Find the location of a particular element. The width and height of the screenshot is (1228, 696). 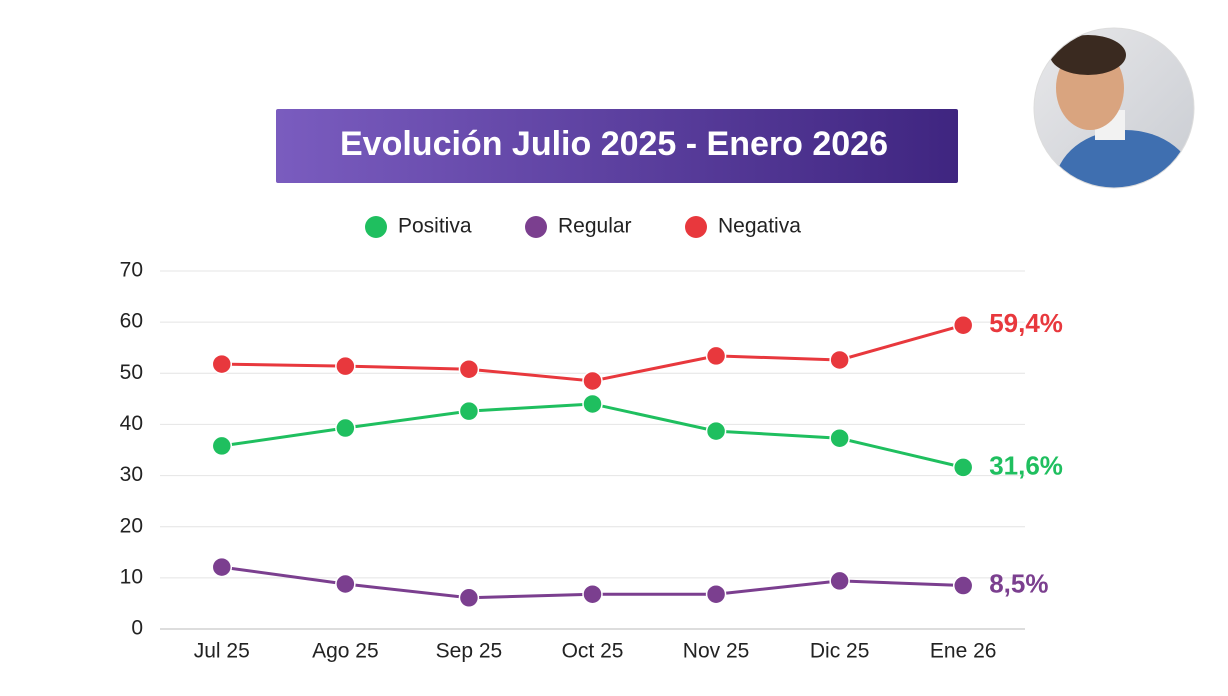

legend-label: Negativa is located at coordinates (759, 226).